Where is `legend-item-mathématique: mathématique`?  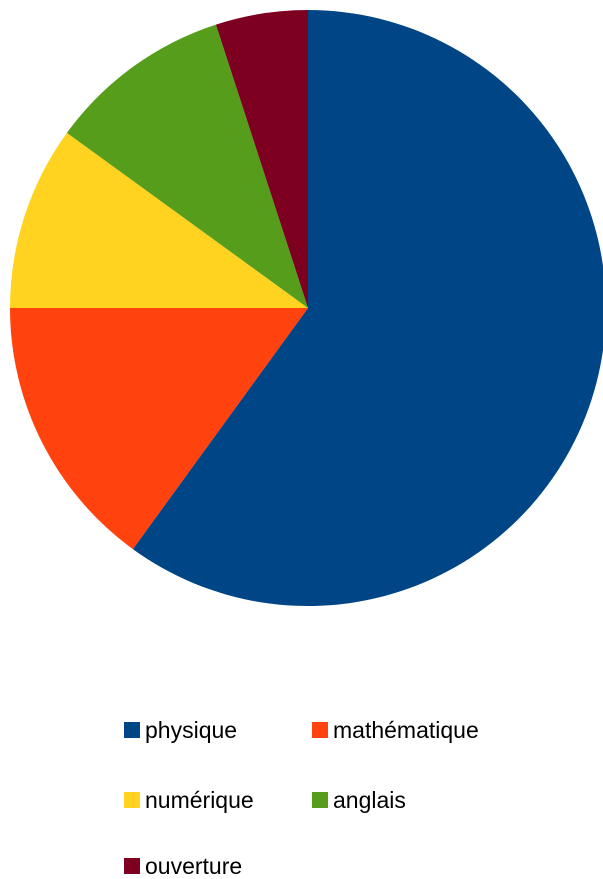 legend-item-mathématique: mathématique is located at coordinates (395, 730).